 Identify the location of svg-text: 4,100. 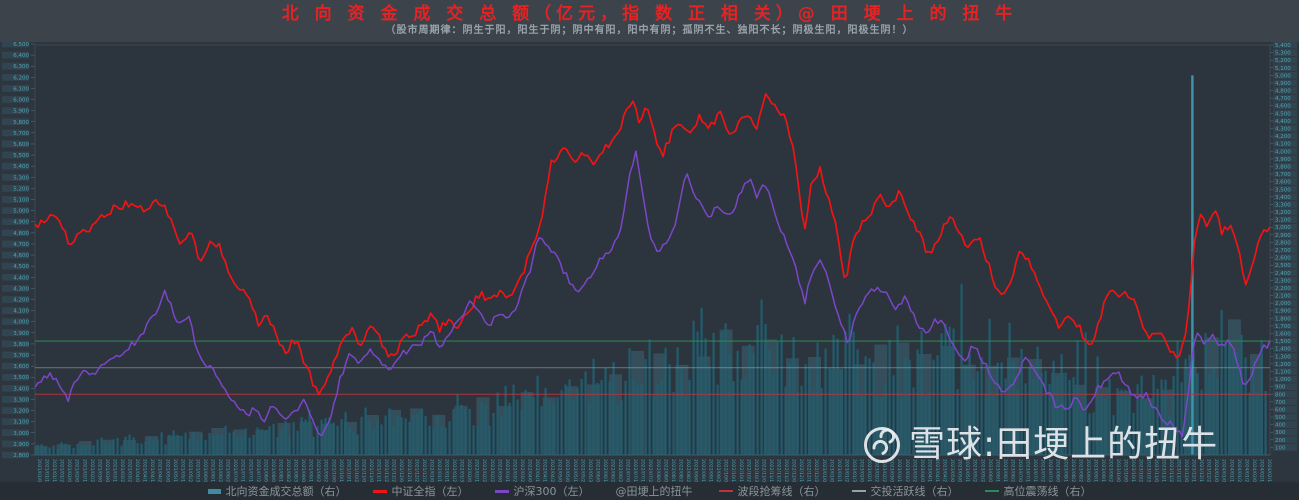
(1283, 145).